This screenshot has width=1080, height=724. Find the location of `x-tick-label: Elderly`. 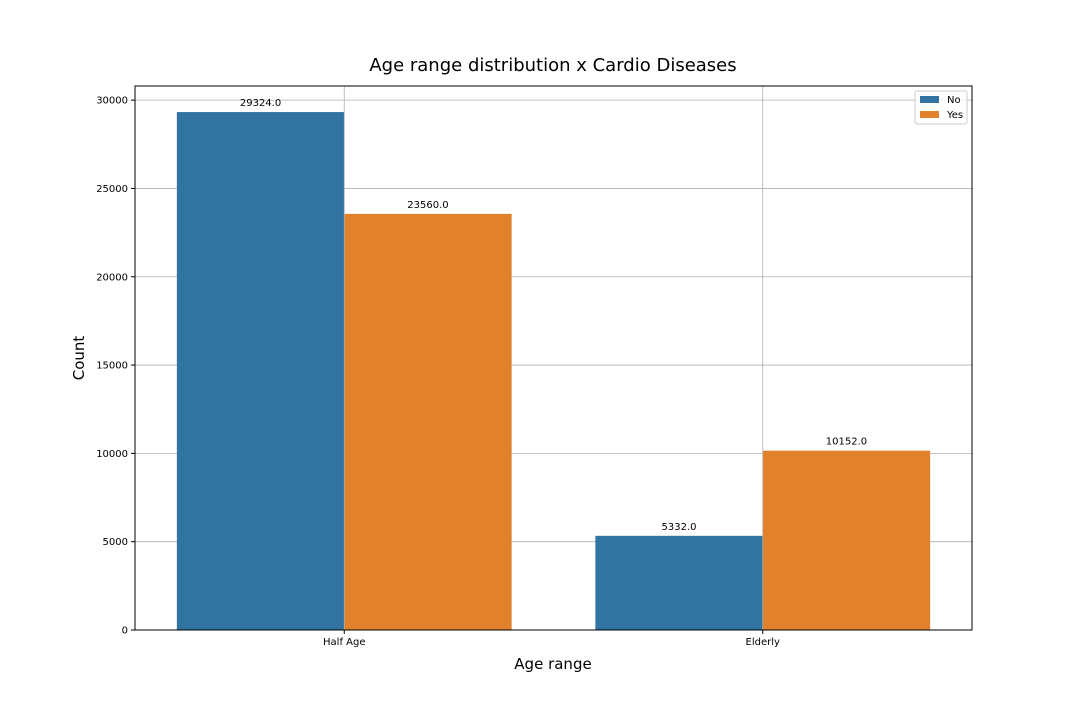

x-tick-label: Elderly is located at coordinates (763, 642).